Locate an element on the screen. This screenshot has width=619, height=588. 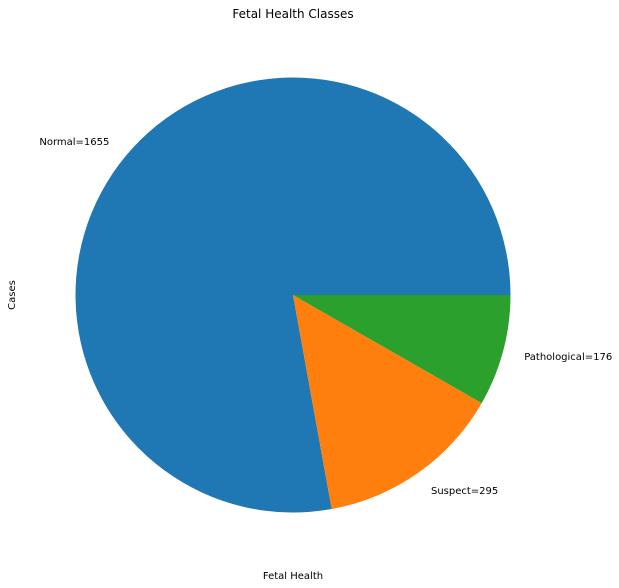
slice-label-pathological: Pathological=176 is located at coordinates (568, 357).